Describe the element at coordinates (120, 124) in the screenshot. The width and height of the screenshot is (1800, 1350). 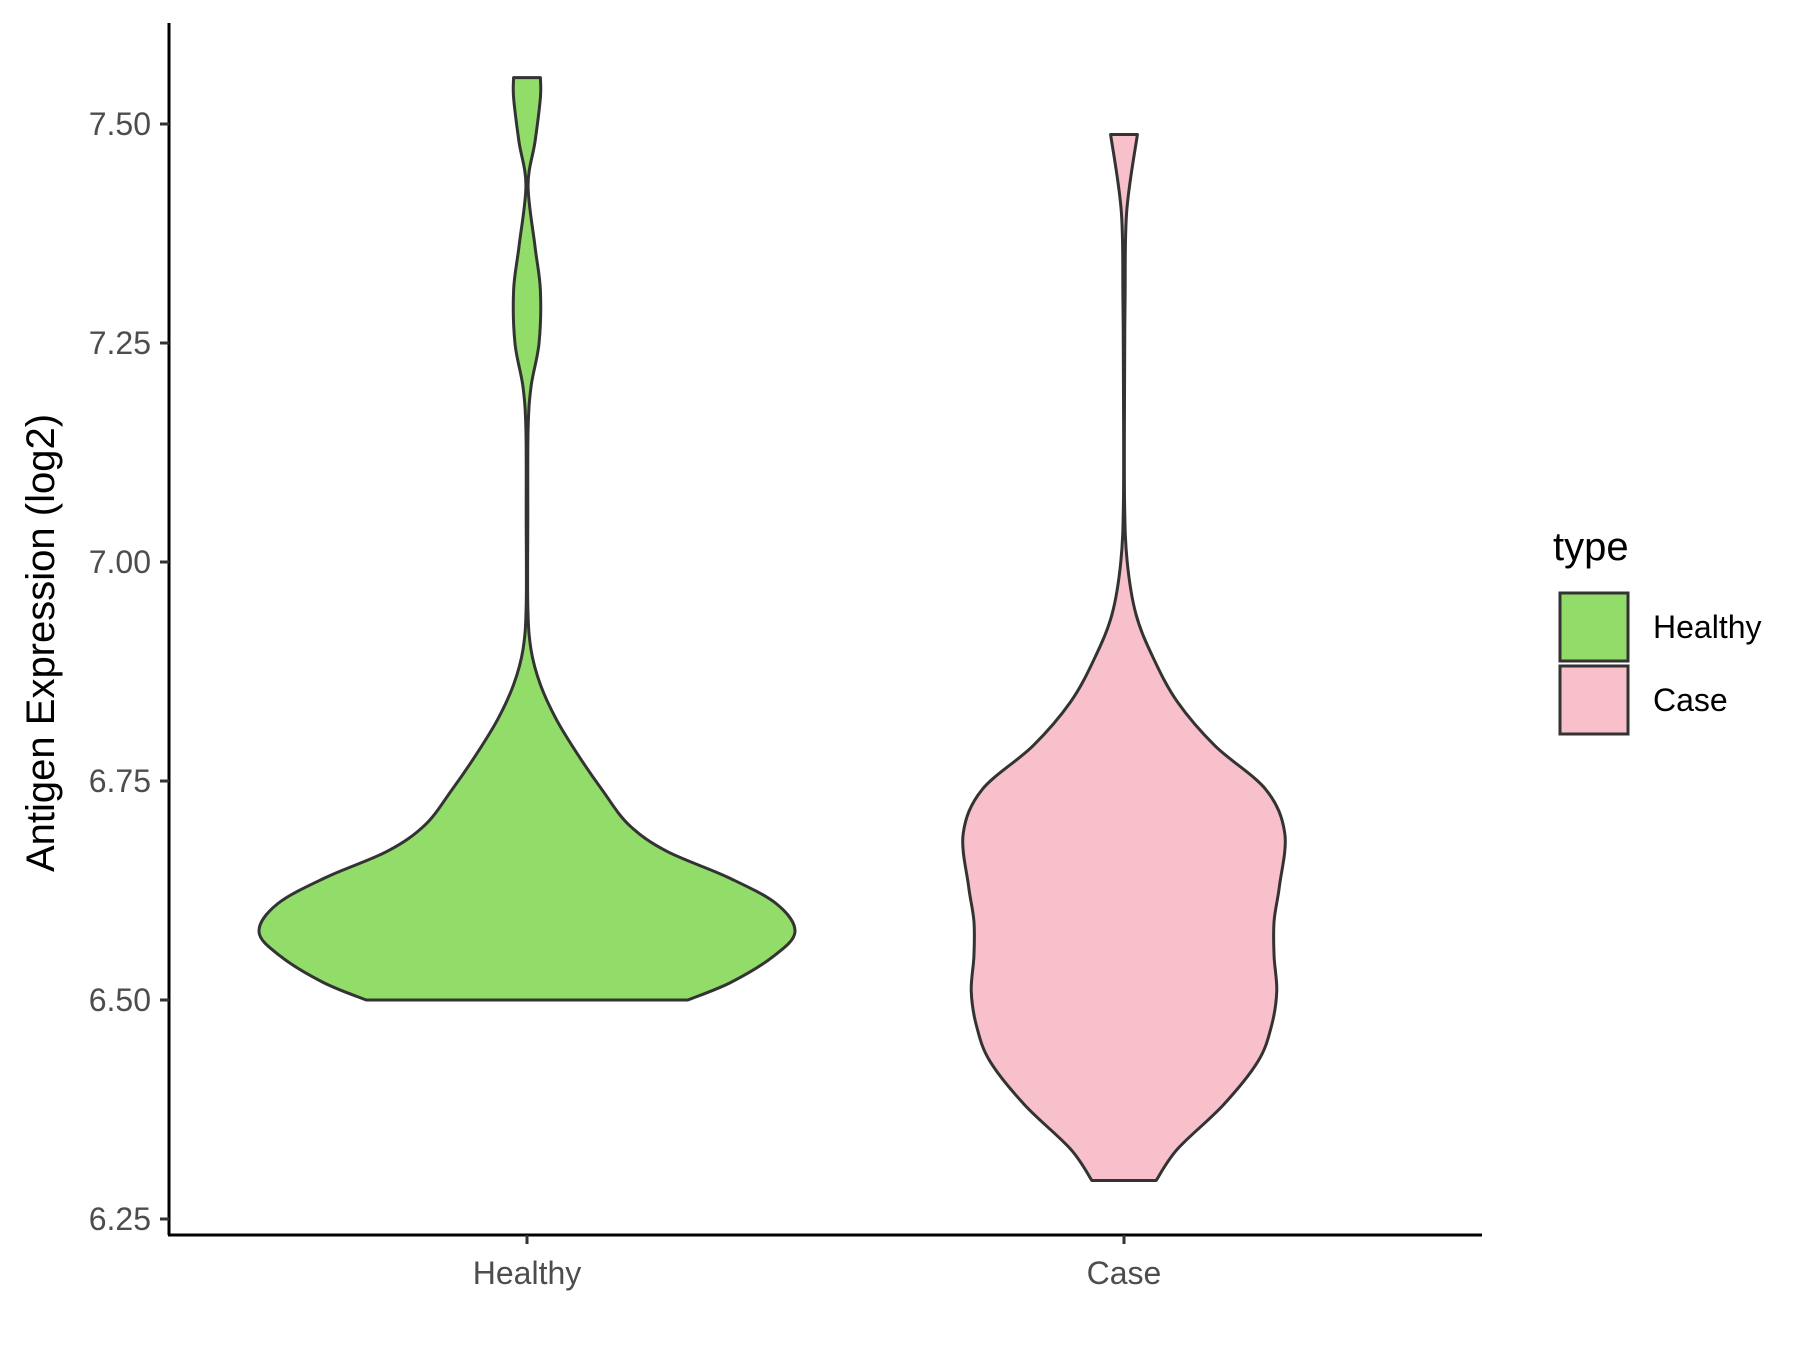
I see `y-tick-label: 7.50` at that location.